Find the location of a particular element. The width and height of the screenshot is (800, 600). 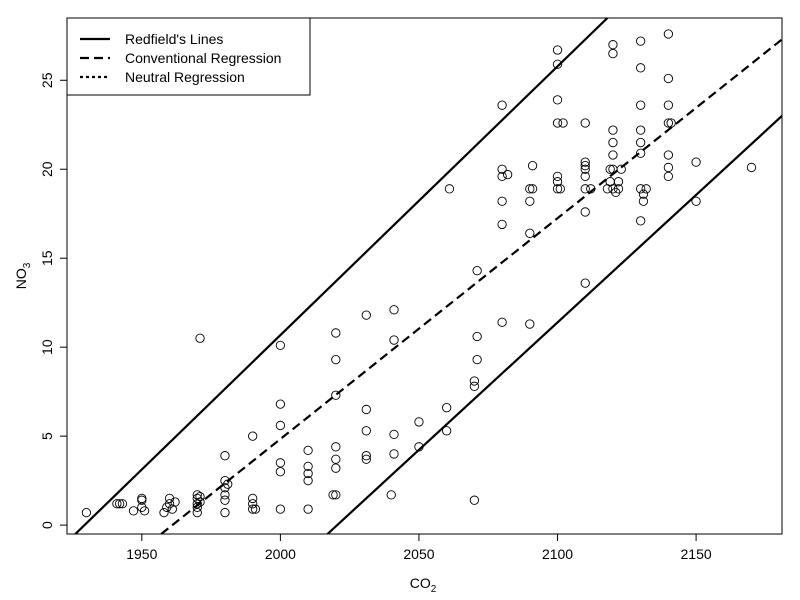

y-tick-label: 25 is located at coordinates (47, 80).